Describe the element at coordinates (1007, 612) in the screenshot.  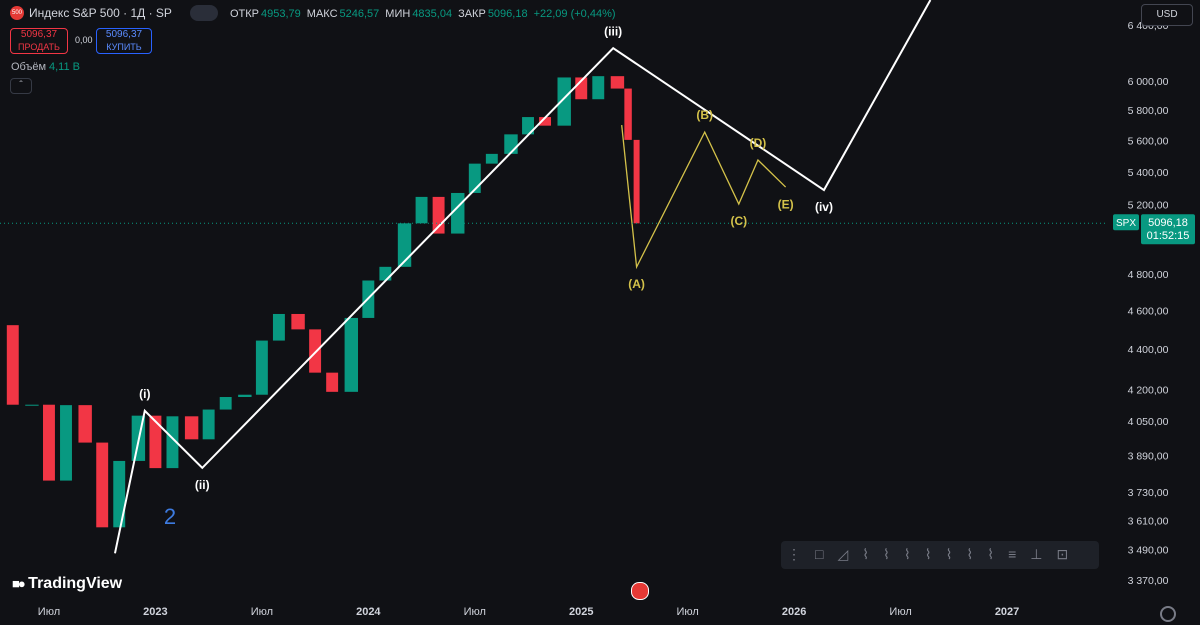
I see `x-tick-label: 2027` at that location.